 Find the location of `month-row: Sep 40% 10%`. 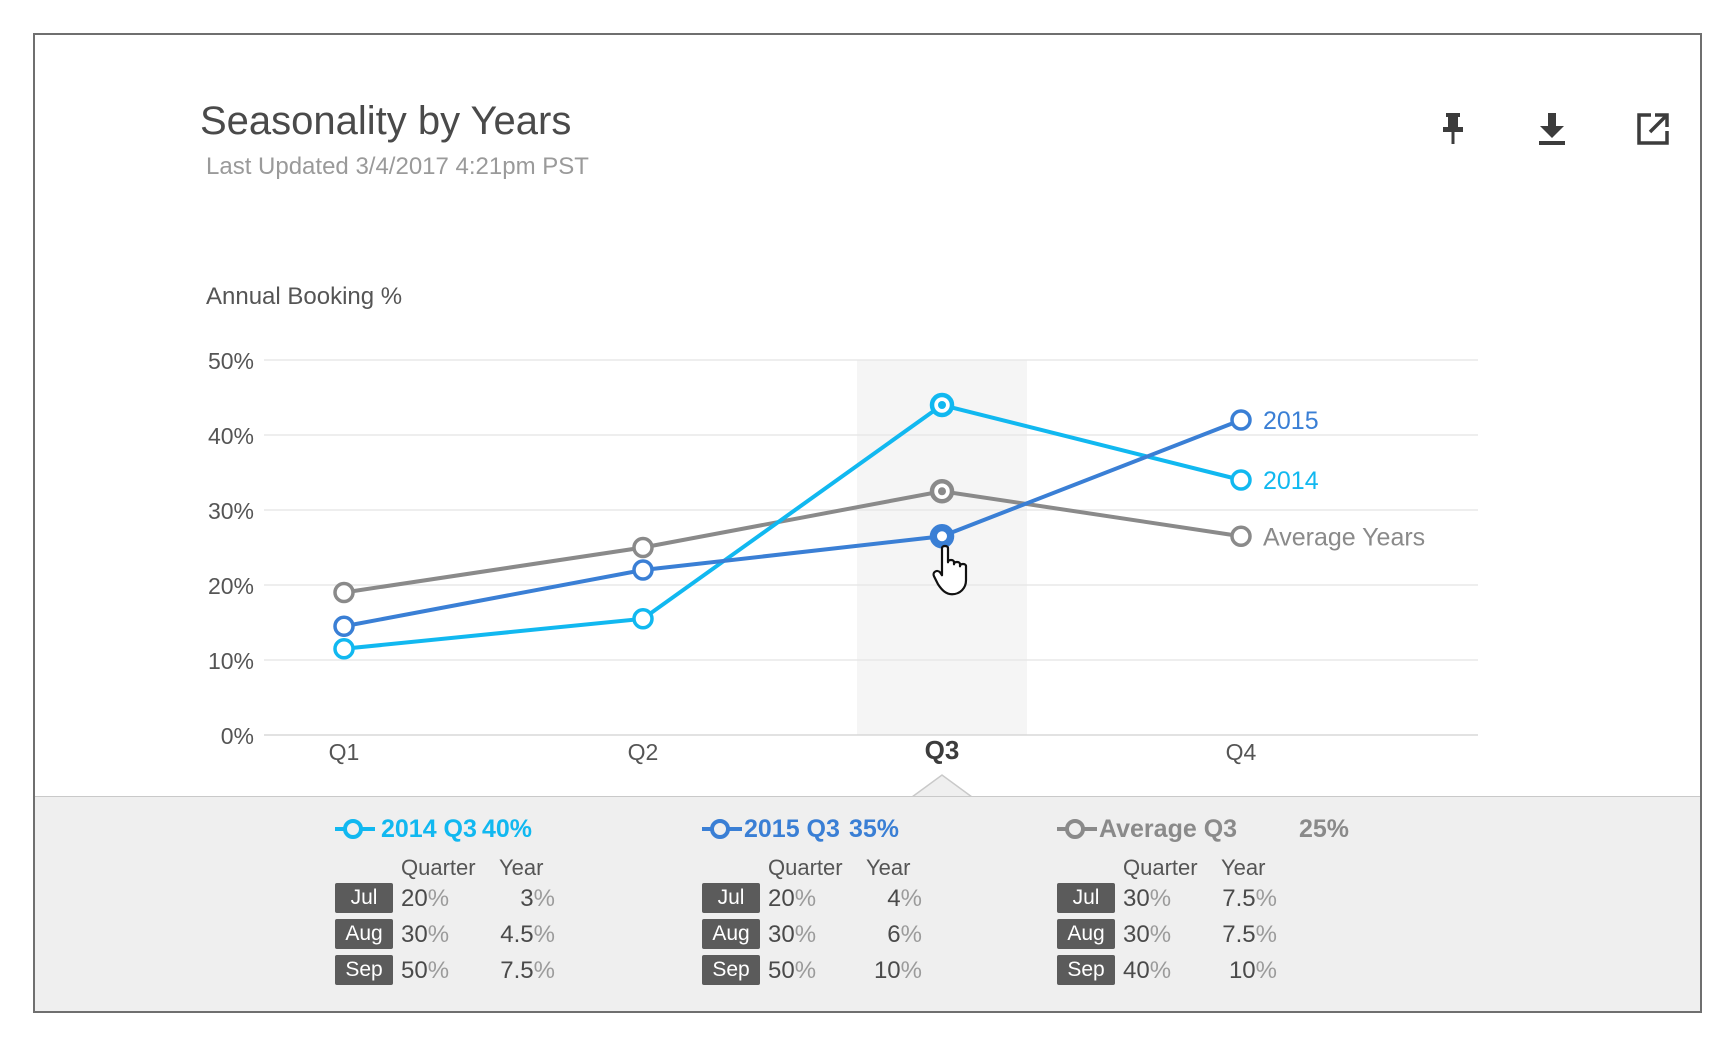

month-row: Sep 40% 10% is located at coordinates (1167, 972).